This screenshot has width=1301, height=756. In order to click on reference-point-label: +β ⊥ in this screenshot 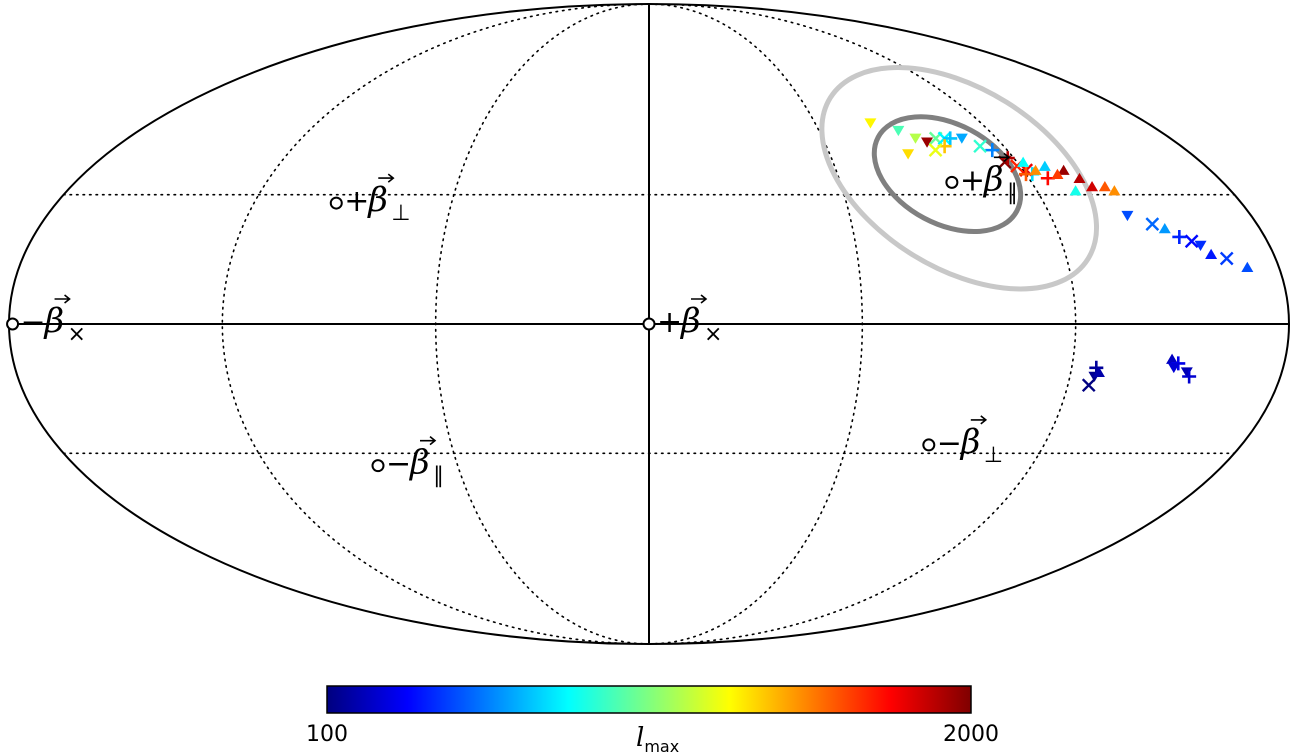, I will do `click(377, 199)`.